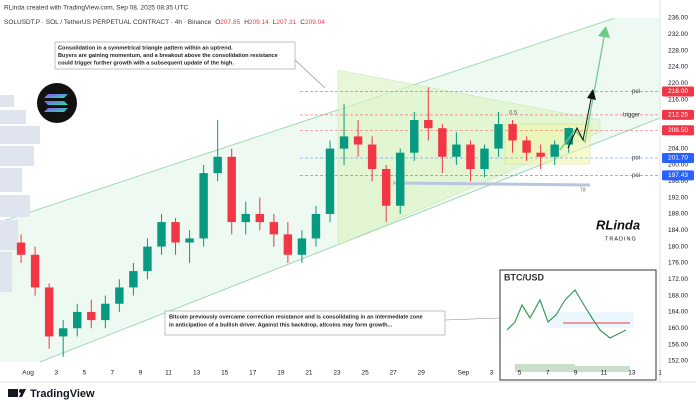 Image resolution: width=696 pixels, height=410 pixels. Describe the element at coordinates (253, 373) in the screenshot. I see `x-tick-label: 17` at that location.